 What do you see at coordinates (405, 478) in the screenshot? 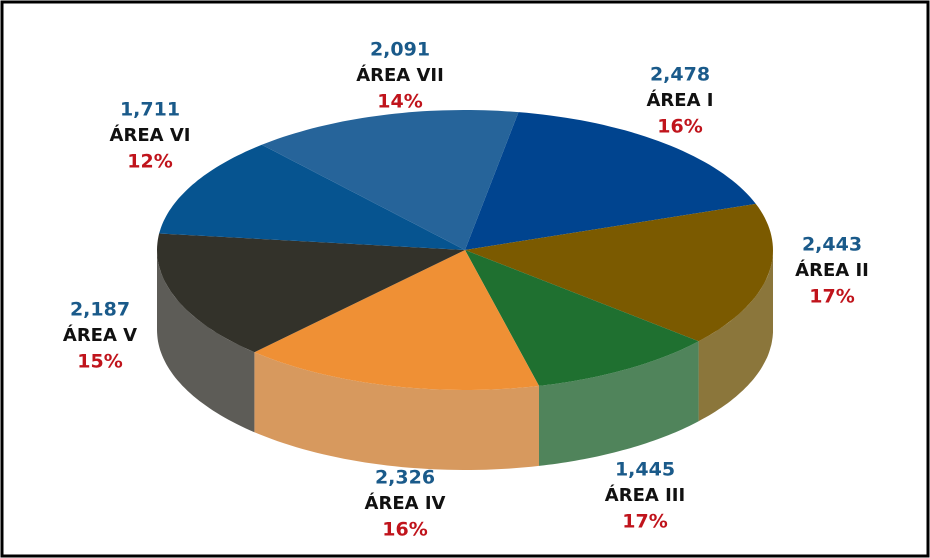
I see `value-label: 2,326` at bounding box center [405, 478].